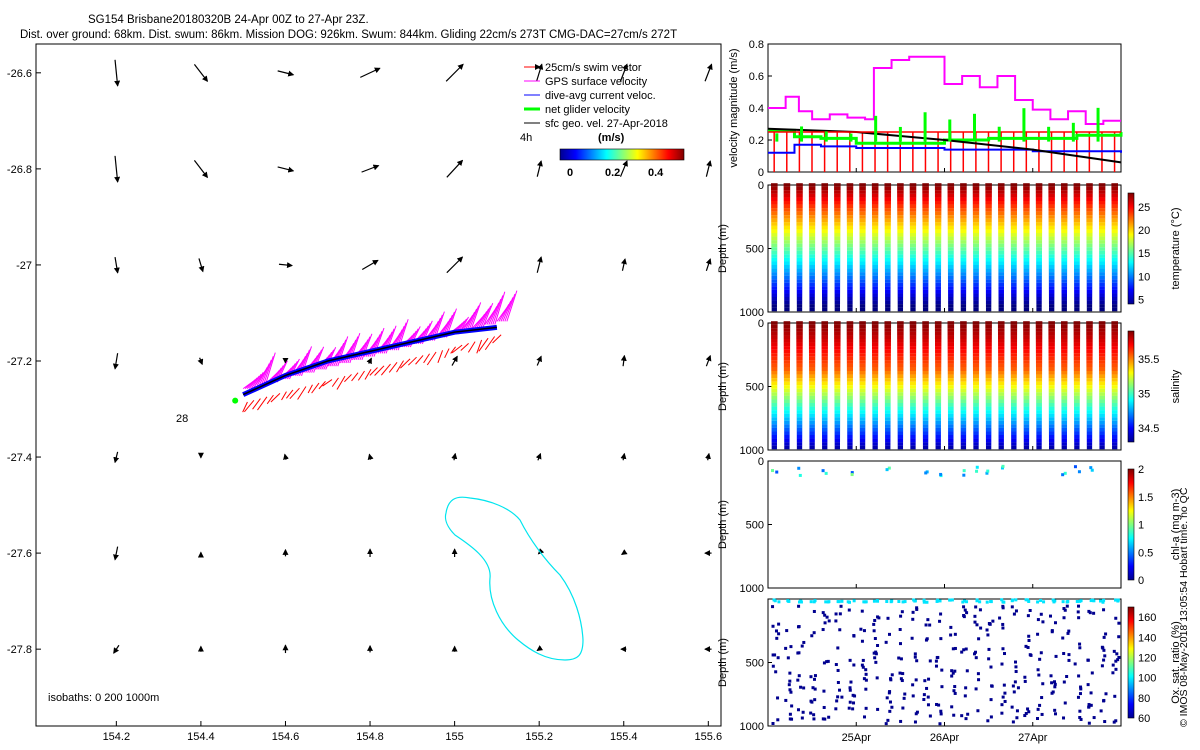  What do you see at coordinates (201, 737) in the screenshot?
I see `map-xtick-label: 154.4` at bounding box center [201, 737].